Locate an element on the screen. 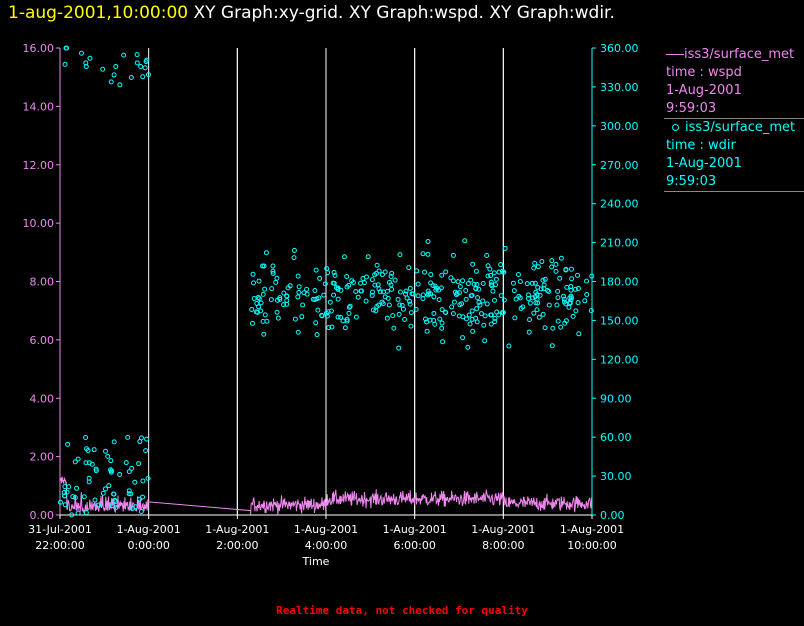 The height and width of the screenshot is (626, 804). legend-wdir-field: time : wdir is located at coordinates (701, 145).